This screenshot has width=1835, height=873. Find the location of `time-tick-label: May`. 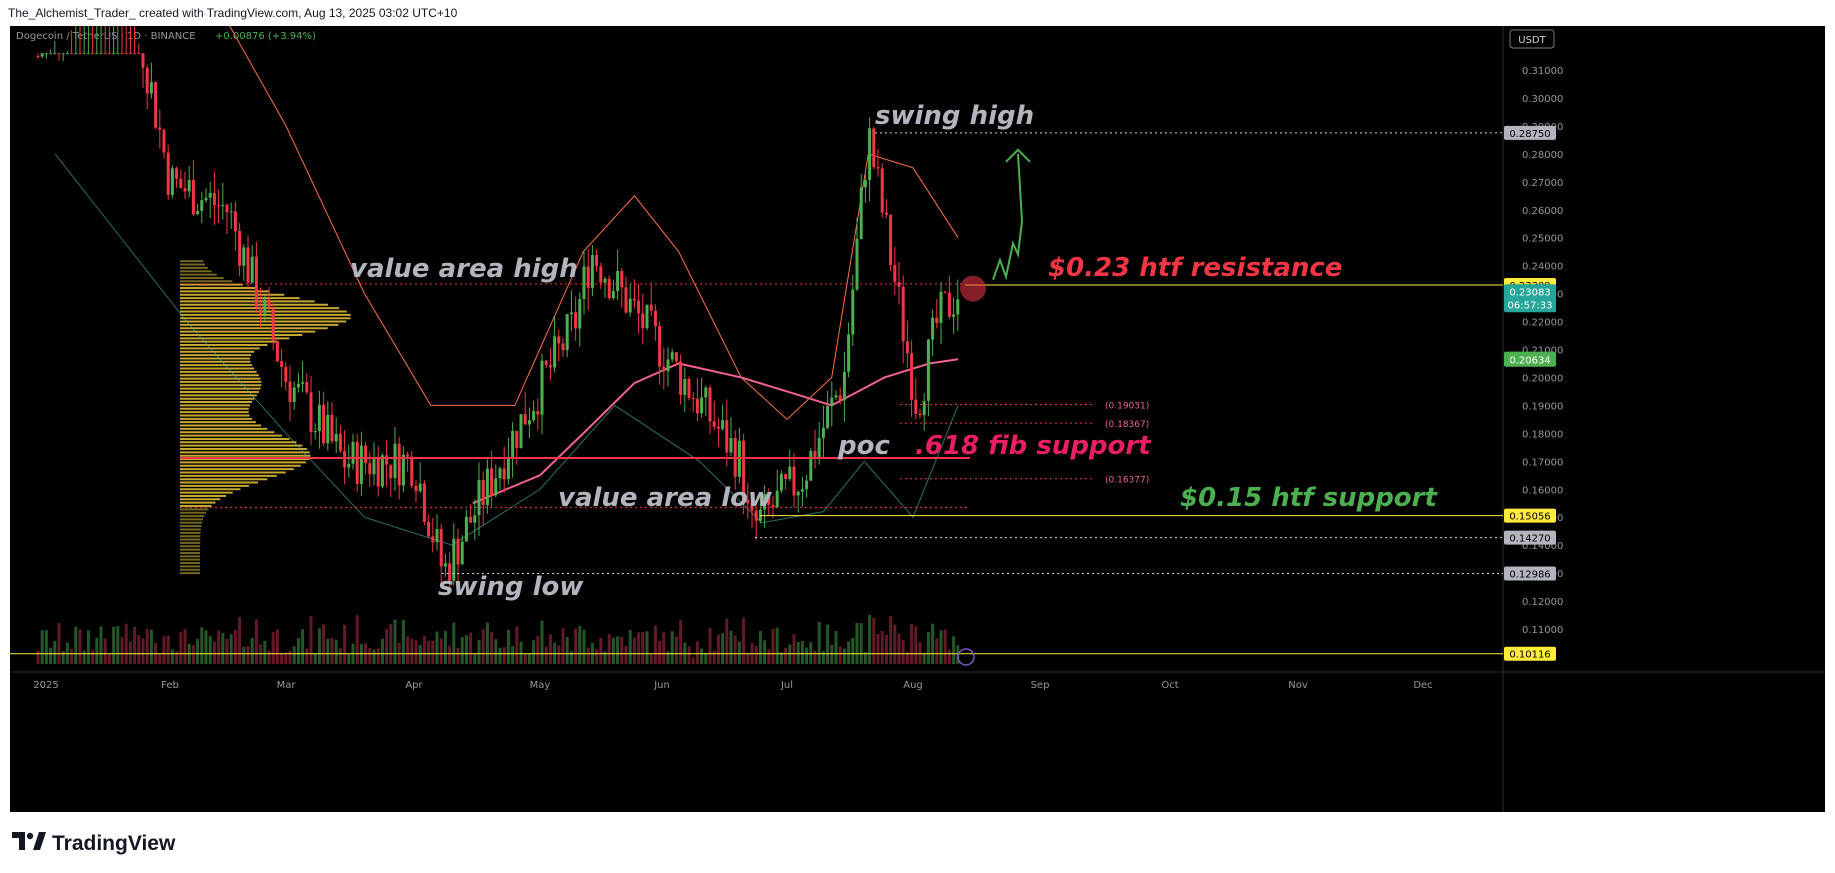

time-tick-label: May is located at coordinates (540, 685).